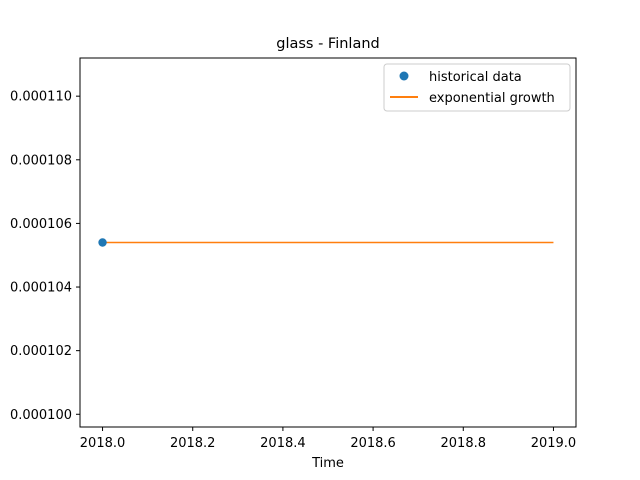 Image resolution: width=640 pixels, height=480 pixels. I want to click on chart-title: glass - Finland, so click(328, 44).